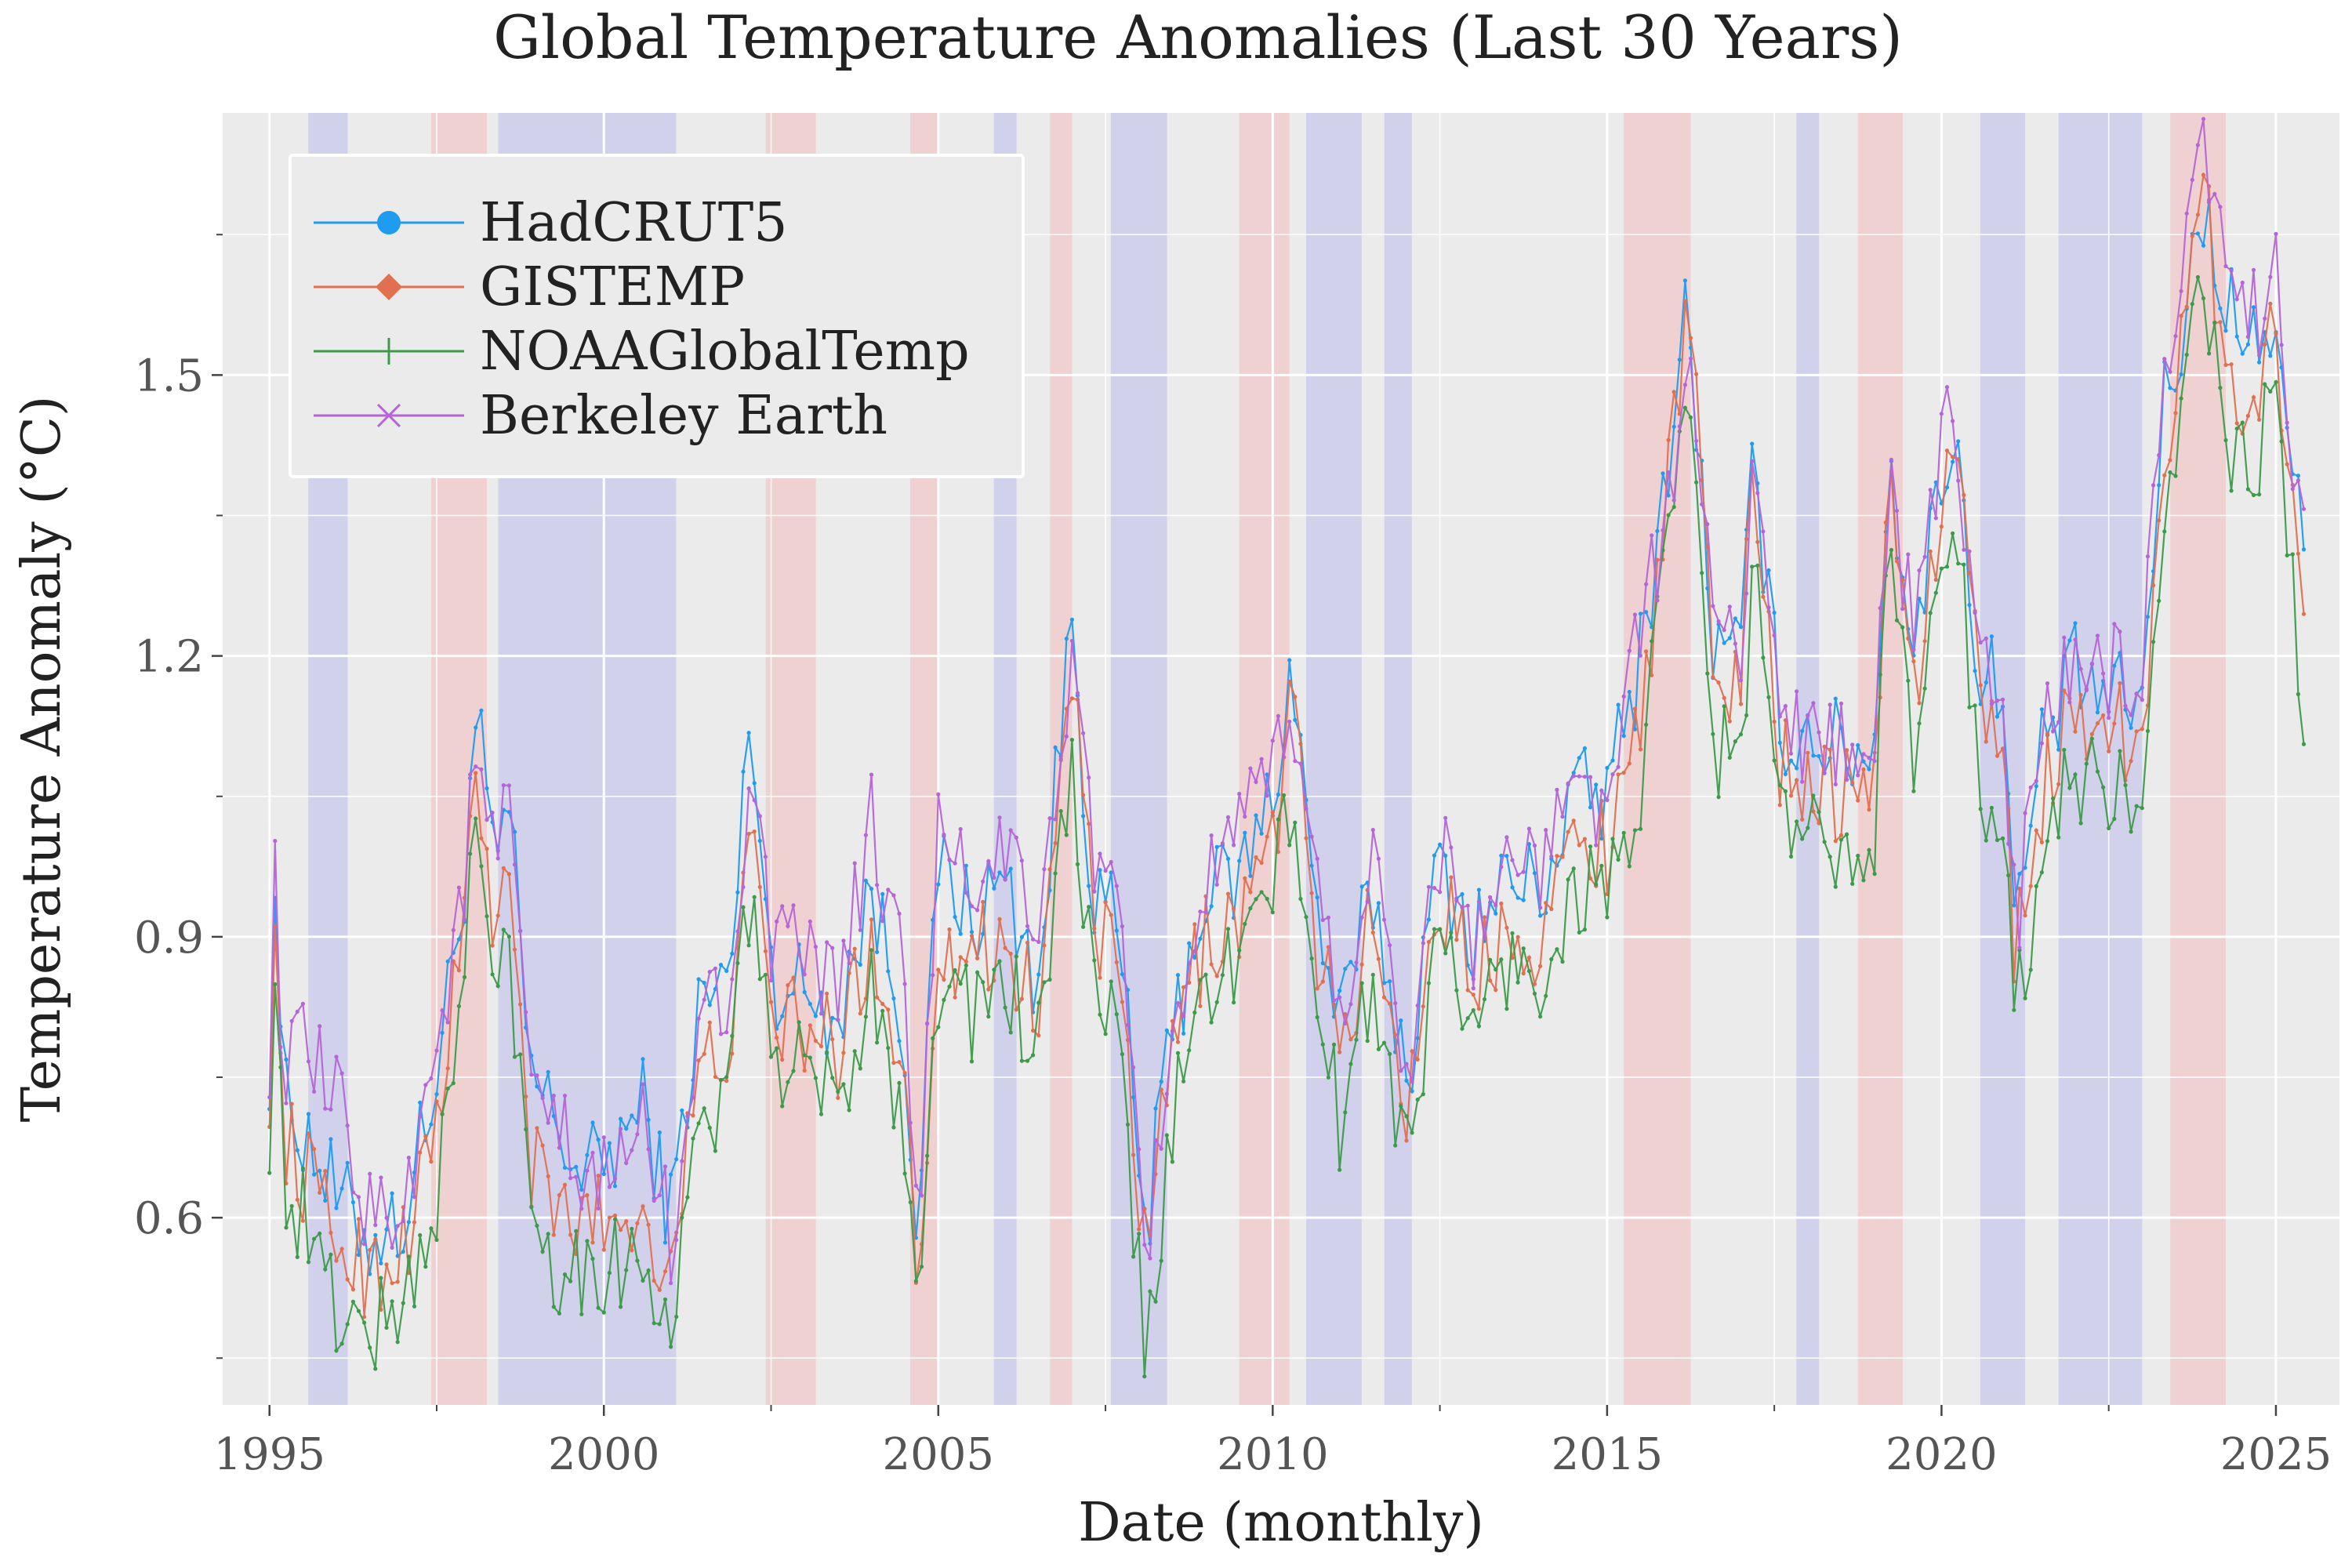 The height and width of the screenshot is (1568, 2352). What do you see at coordinates (169, 1218) in the screenshot?
I see `y-tick-label: 0.6` at bounding box center [169, 1218].